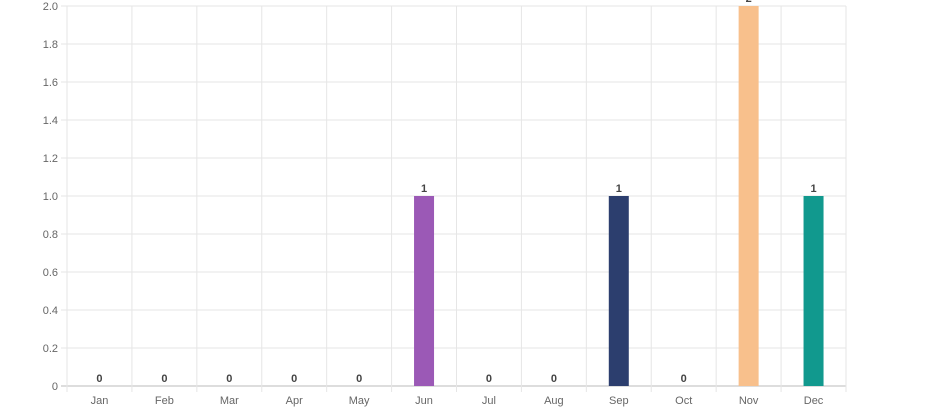  What do you see at coordinates (50, 311) in the screenshot?
I see `y-tick-label: 0.4` at bounding box center [50, 311].